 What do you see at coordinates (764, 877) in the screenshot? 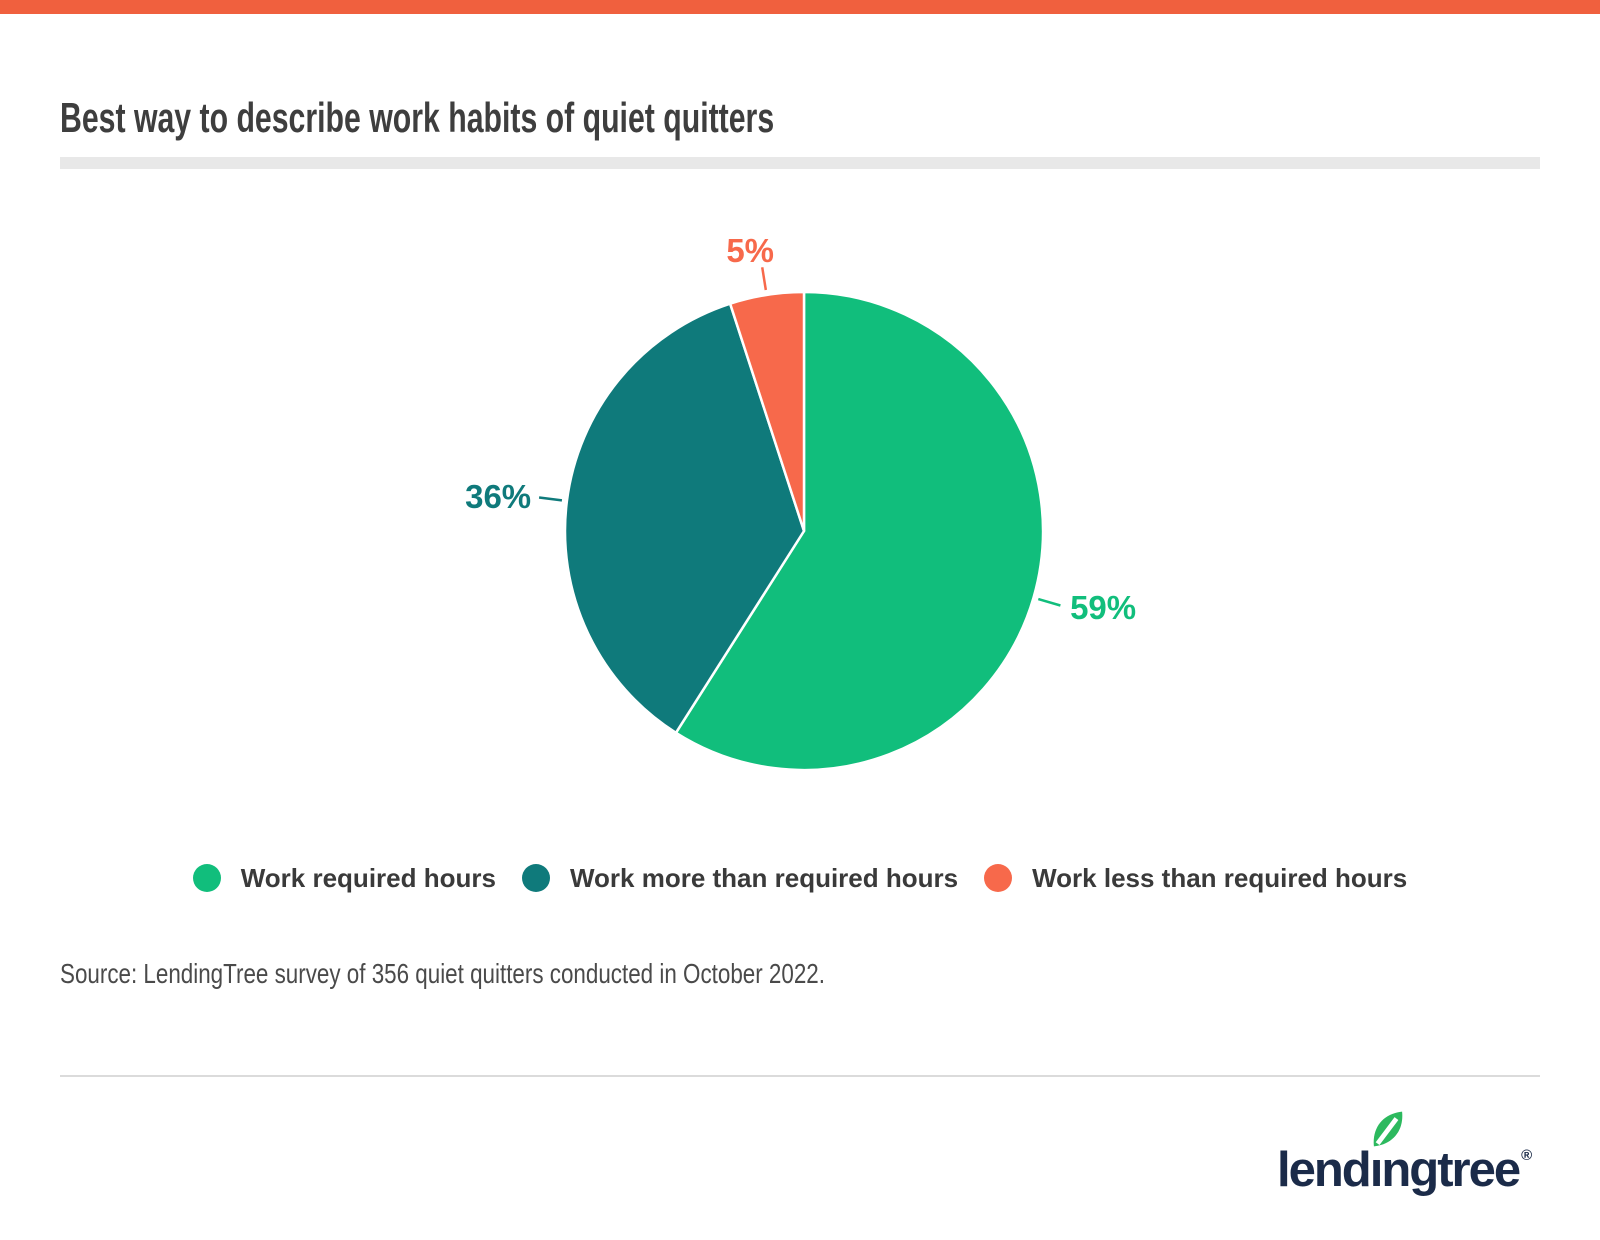
I see `legend-label-2: Work more than required hours` at bounding box center [764, 877].